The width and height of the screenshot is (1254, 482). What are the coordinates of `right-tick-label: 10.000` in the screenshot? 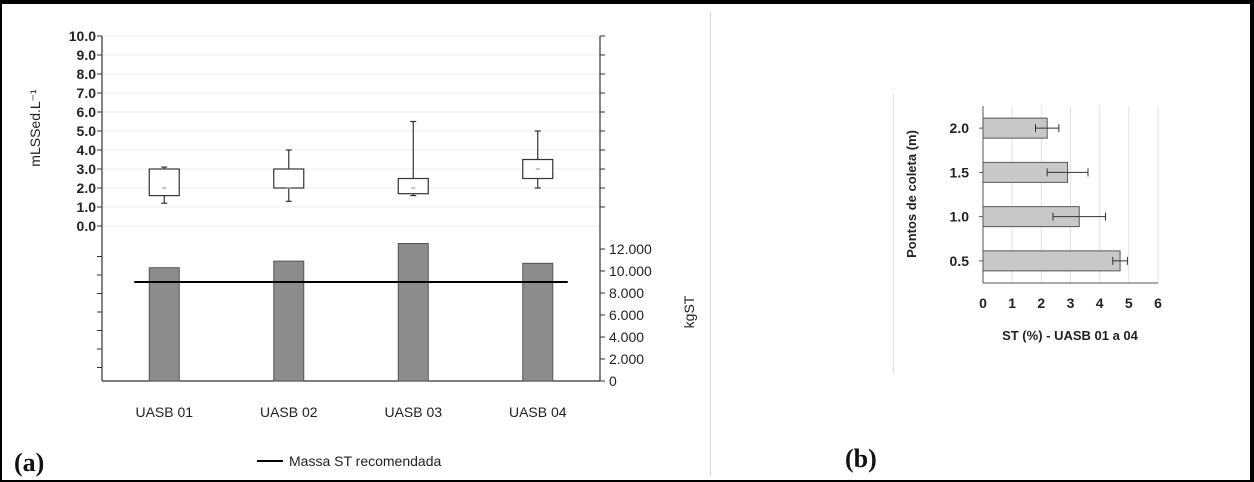 It's located at (630, 271).